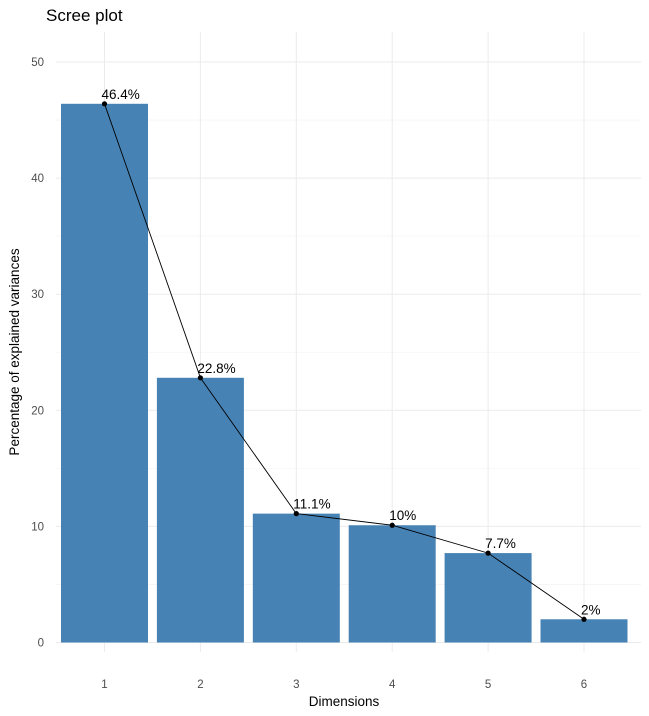  I want to click on x-tick-label: 1, so click(104, 685).